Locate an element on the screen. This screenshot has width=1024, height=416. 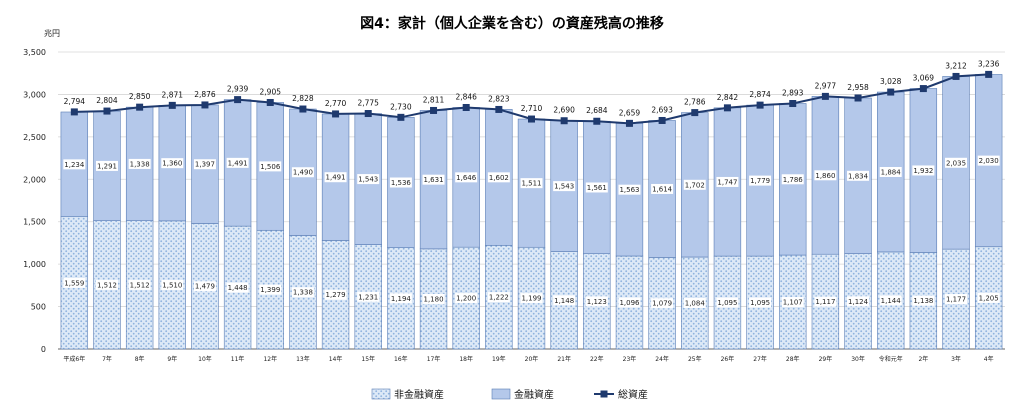
y-tick-label: 500 is located at coordinates (38, 307).